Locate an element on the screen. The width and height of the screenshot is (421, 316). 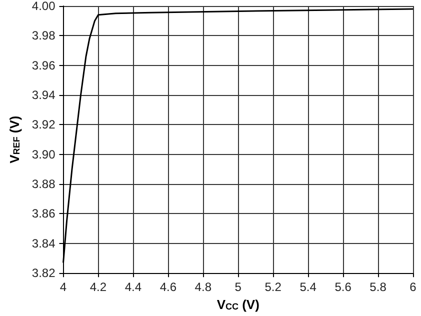
x-tick-label: 4.2 is located at coordinates (98, 287).